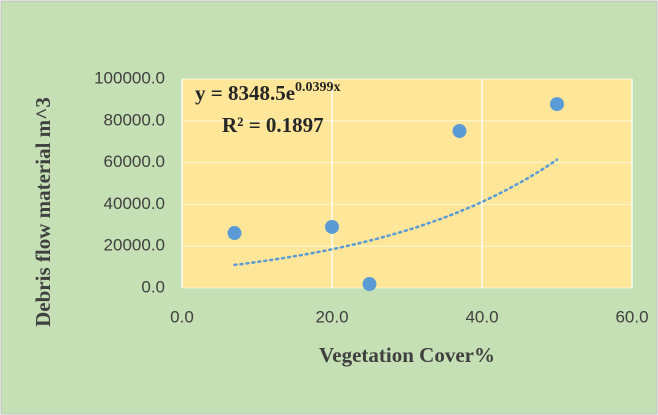 The image size is (658, 415). I want to click on y-tick-label: 20000.0, so click(134, 245).